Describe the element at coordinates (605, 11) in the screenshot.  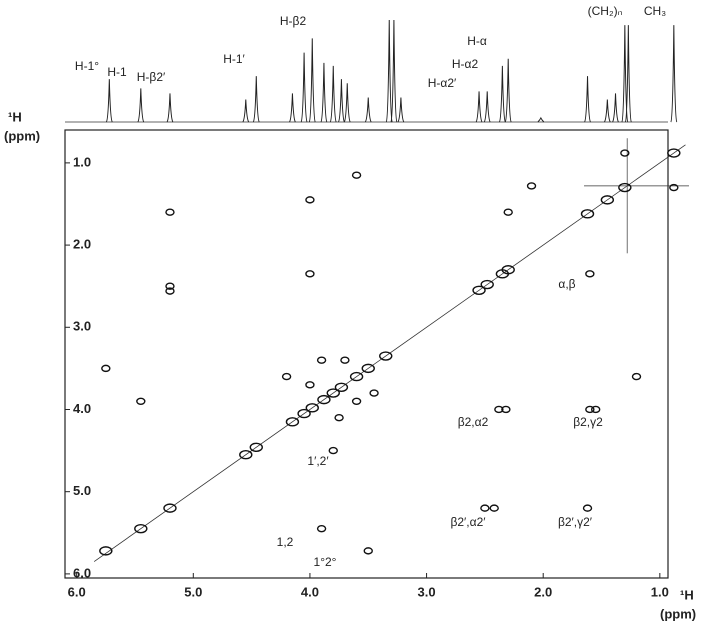
I see `peak-annotation: (CH₂)ₙ` at that location.